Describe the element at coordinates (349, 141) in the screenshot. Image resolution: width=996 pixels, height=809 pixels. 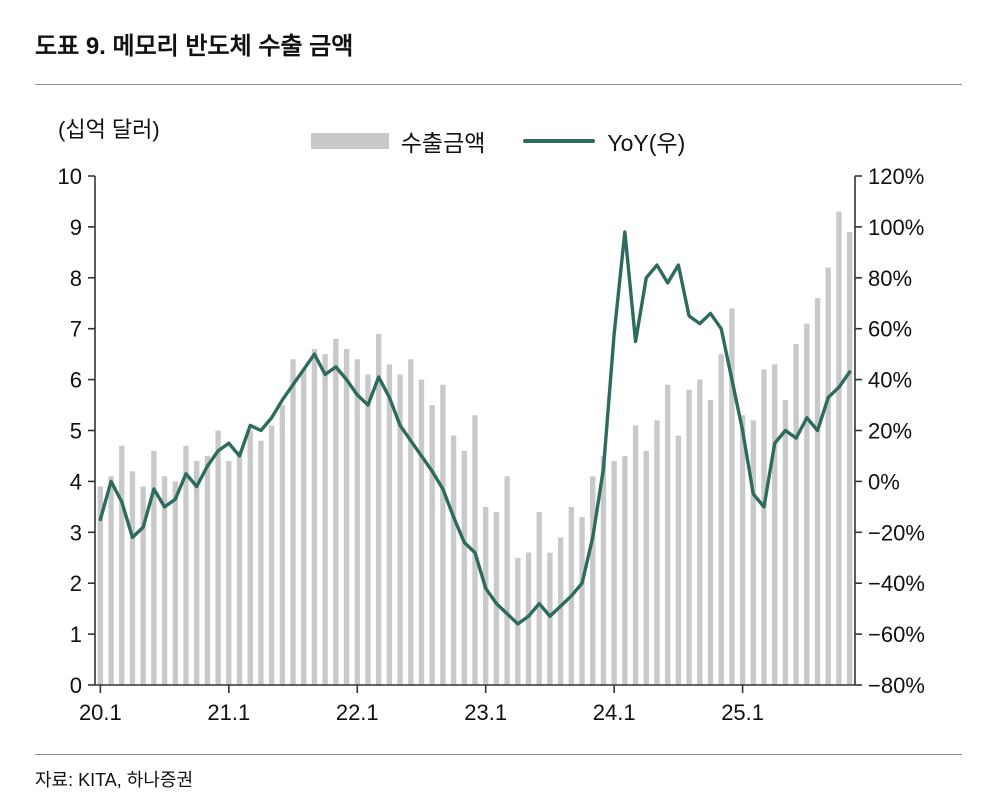
I see `bar-swatch-icon` at that location.